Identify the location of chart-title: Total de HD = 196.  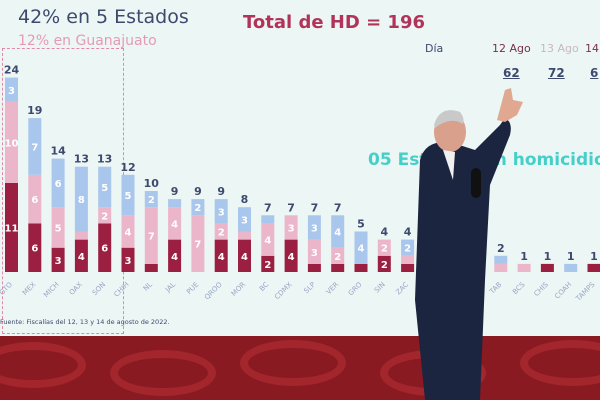
(334, 22).